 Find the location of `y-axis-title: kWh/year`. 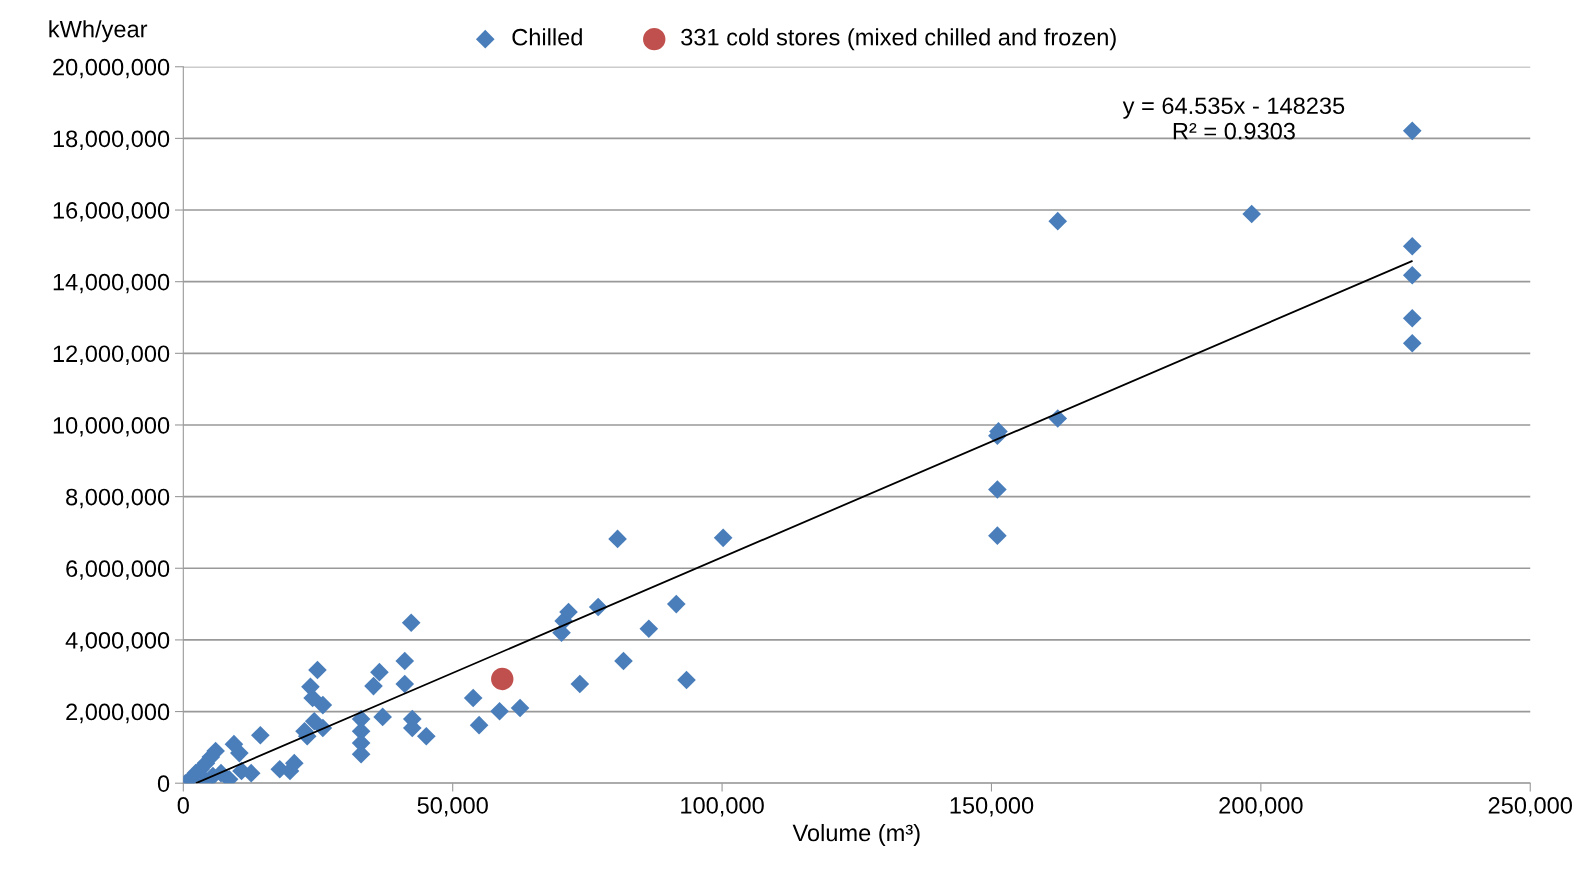

y-axis-title: kWh/year is located at coordinates (98, 31).